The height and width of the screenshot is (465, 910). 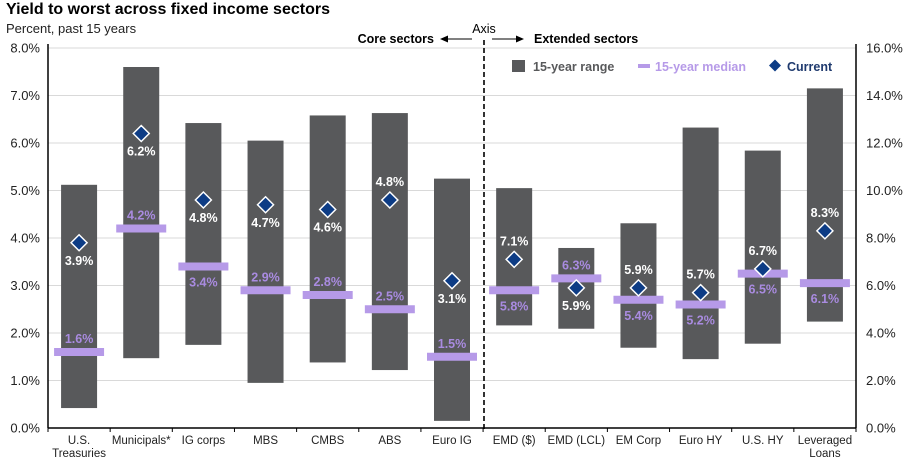 What do you see at coordinates (638, 441) in the screenshot?
I see `x-category-label: EM Corp` at bounding box center [638, 441].